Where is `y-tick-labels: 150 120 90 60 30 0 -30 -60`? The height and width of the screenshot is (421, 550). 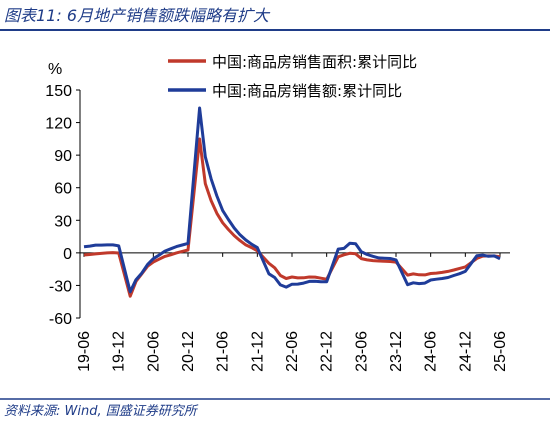
y-tick-labels: 150 120 90 60 30 0 -30 -60 is located at coordinates (58, 205).